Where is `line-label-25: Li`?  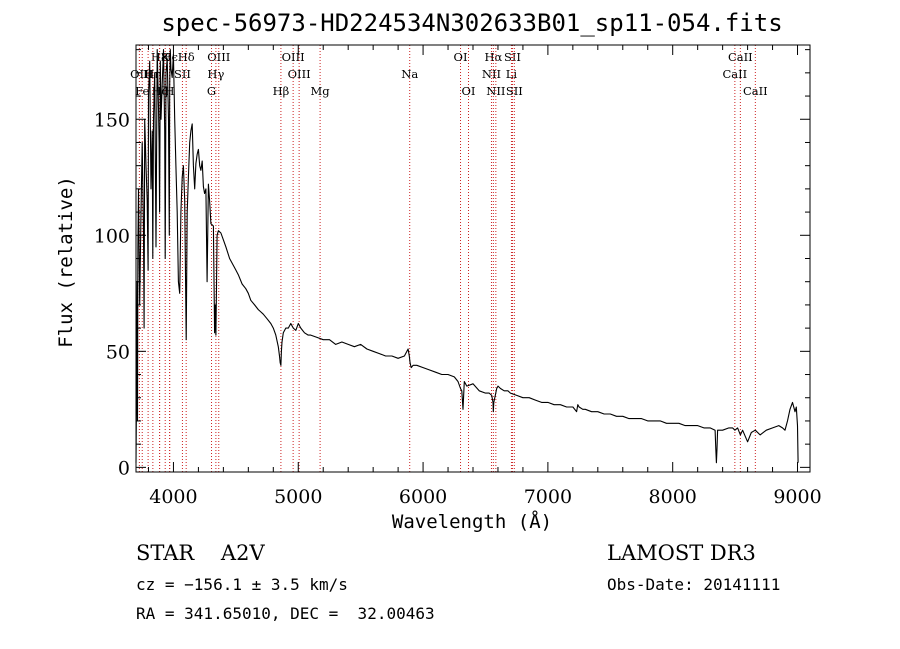 line-label-25: Li is located at coordinates (512, 74).